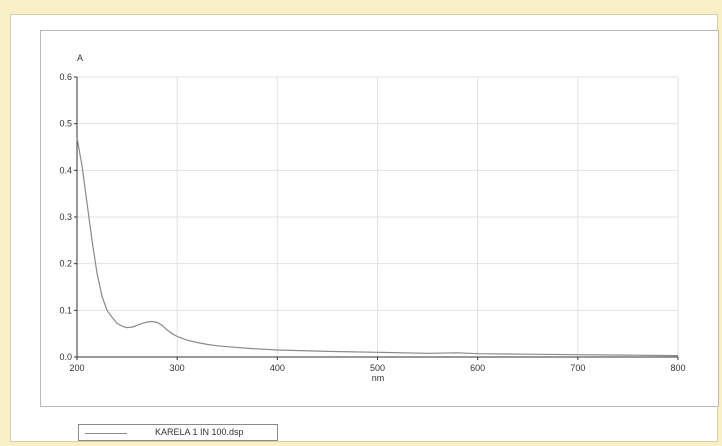 The height and width of the screenshot is (446, 722). What do you see at coordinates (65, 77) in the screenshot?
I see `y-tick-label: 0.6` at bounding box center [65, 77].